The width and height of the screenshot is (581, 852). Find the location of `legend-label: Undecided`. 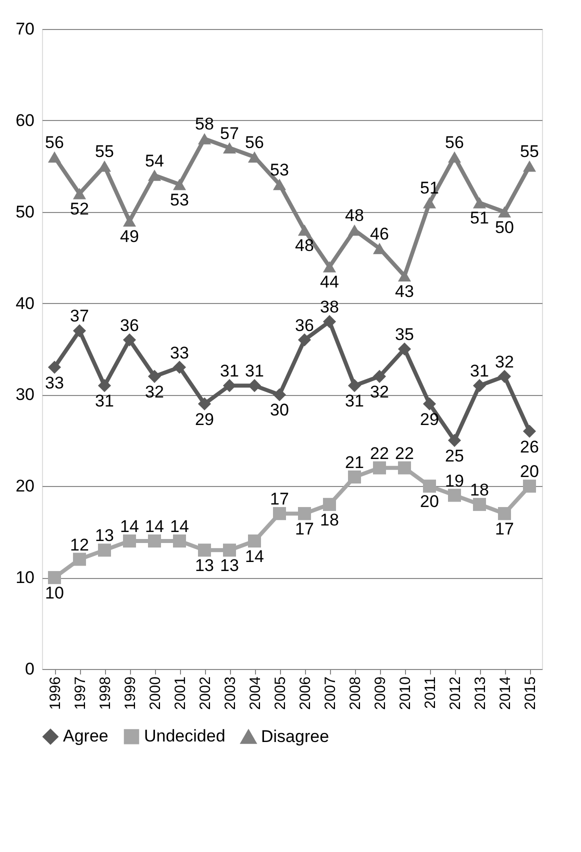

legend-label: Undecided is located at coordinates (185, 736).